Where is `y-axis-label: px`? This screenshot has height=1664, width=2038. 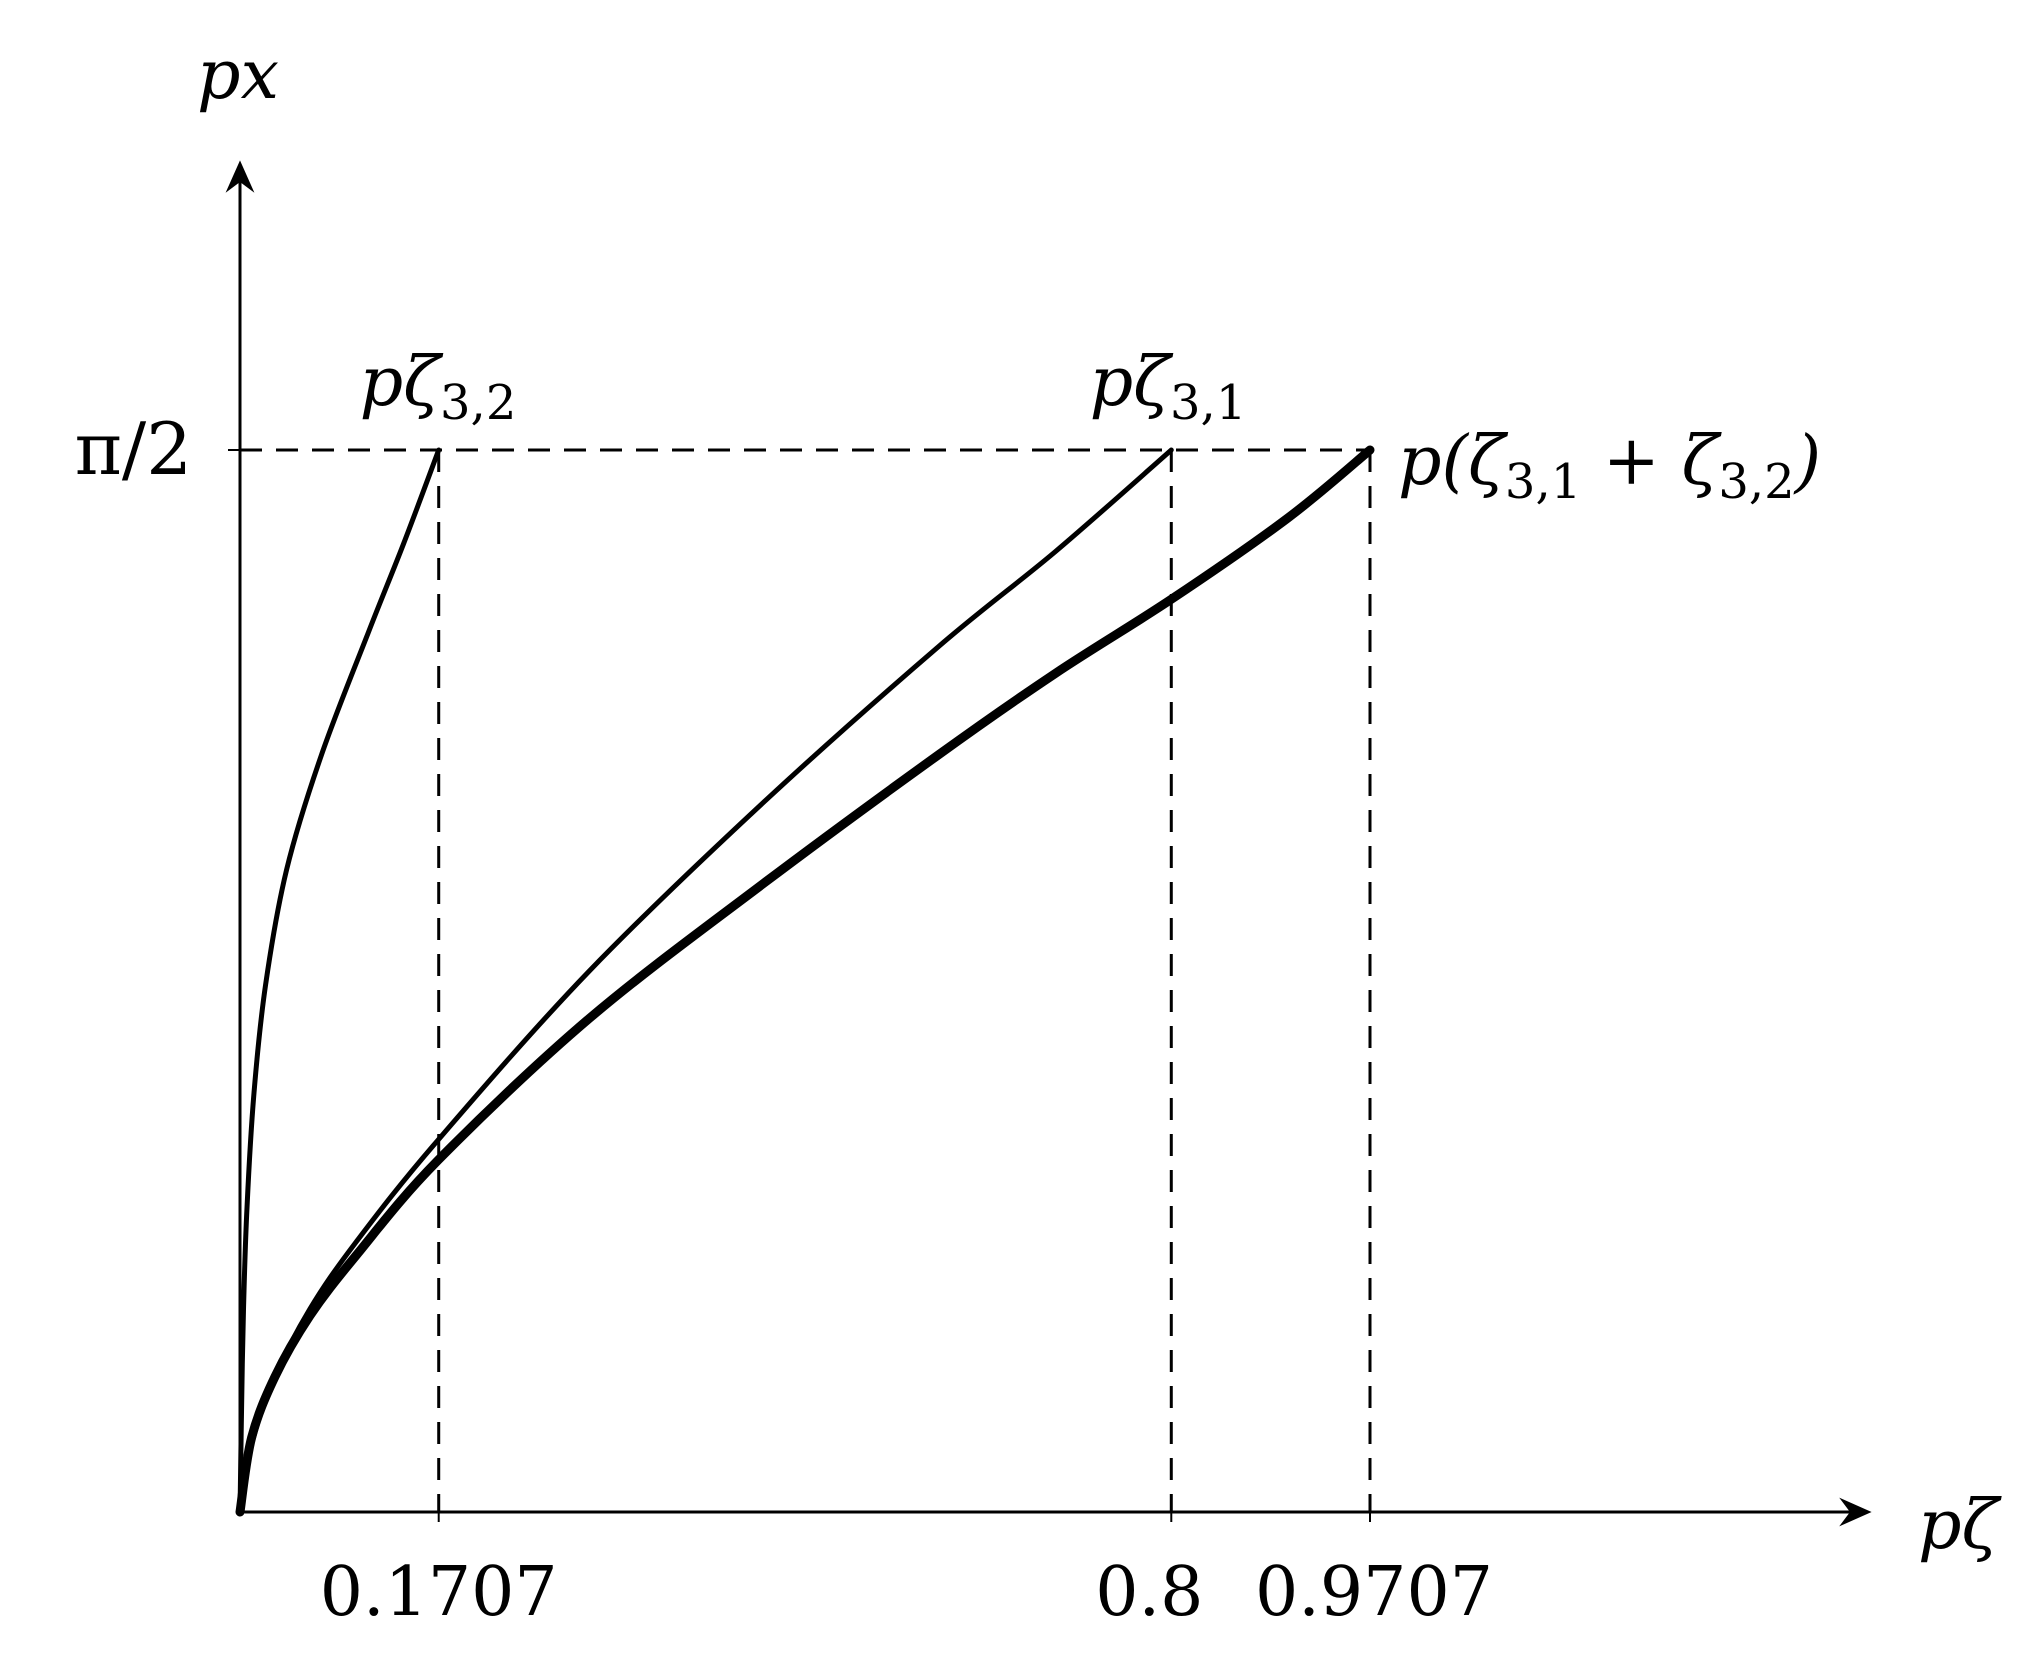 y-axis-label: px is located at coordinates (238, 75).